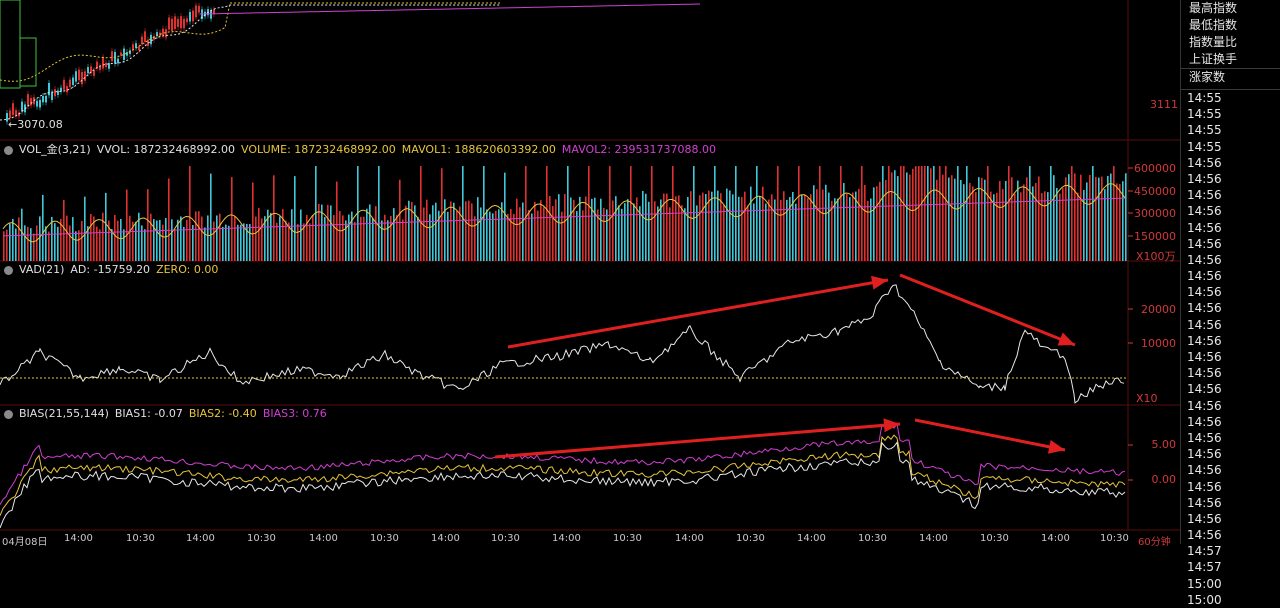 The height and width of the screenshot is (608, 1280). What do you see at coordinates (55, 149) in the screenshot?
I see `vol-indicator-name: VOL_金(3,21)` at bounding box center [55, 149].